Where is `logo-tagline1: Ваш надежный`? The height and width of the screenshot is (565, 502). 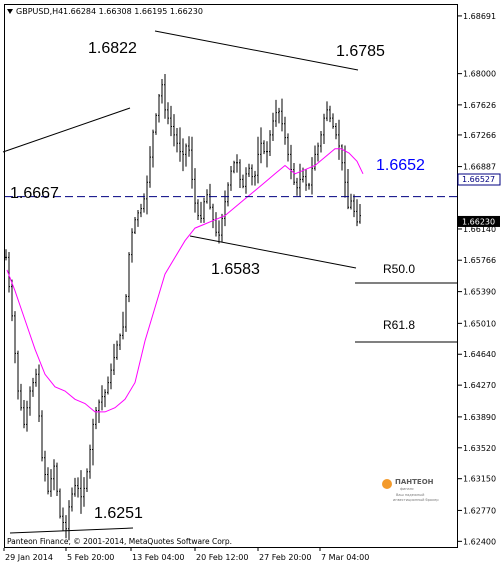 logo-tagline1: Ваш надежный is located at coordinates (410, 495).